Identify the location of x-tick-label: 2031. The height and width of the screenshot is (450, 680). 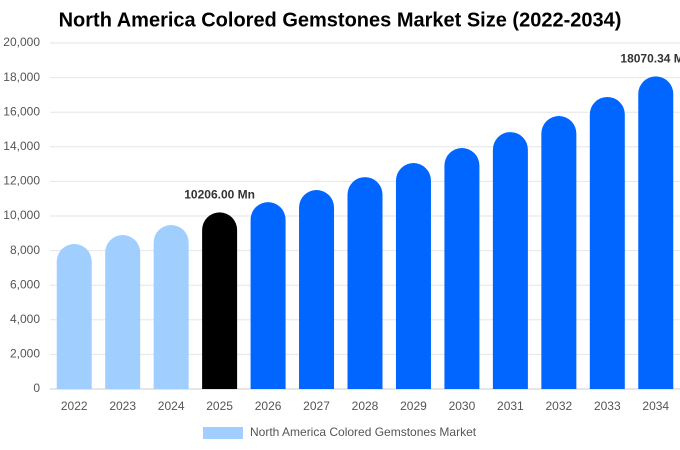
(510, 406).